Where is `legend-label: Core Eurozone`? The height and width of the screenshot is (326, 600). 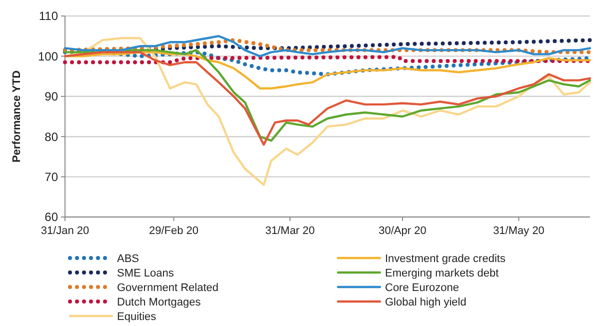
legend-label: Core Eurozone is located at coordinates (422, 288).